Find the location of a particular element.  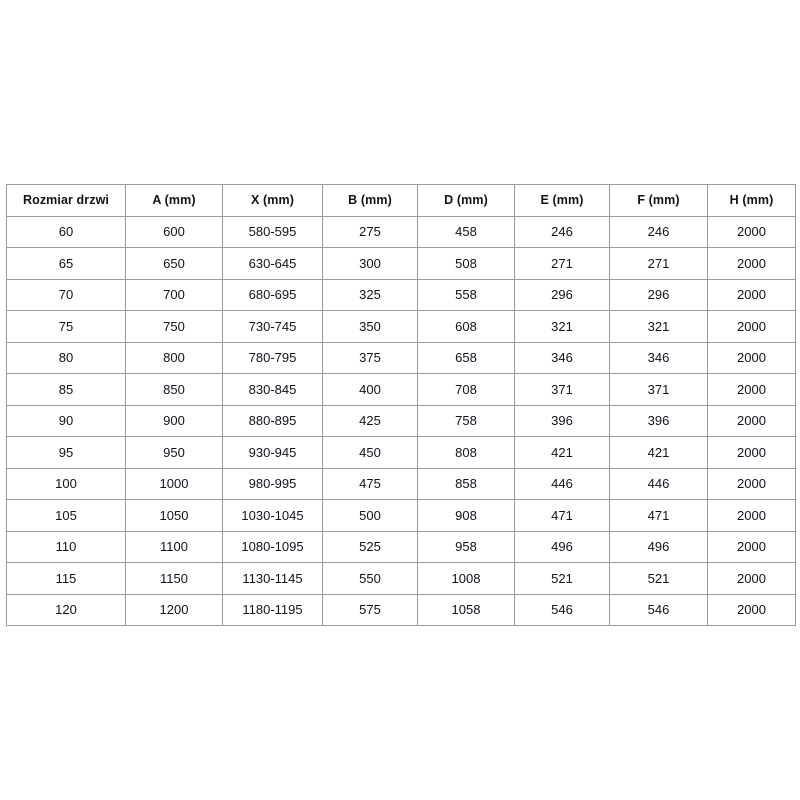

table-cell-r3-c5: 321 is located at coordinates (562, 326).